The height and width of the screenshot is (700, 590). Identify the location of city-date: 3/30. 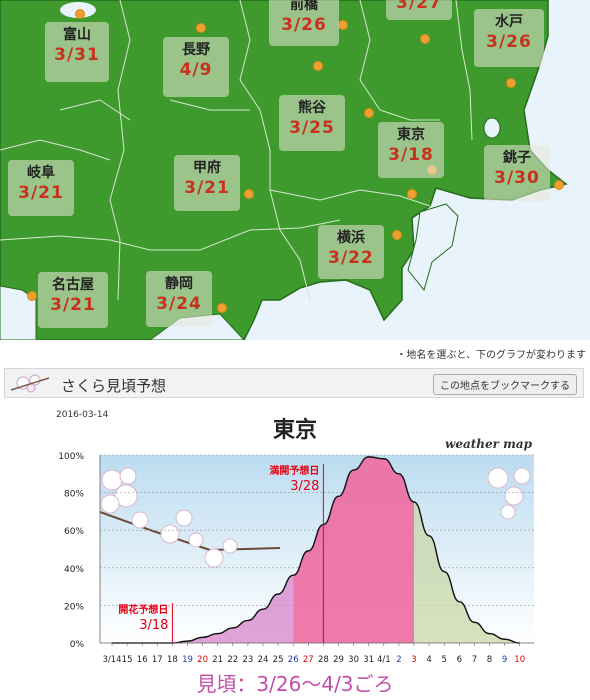
(517, 178).